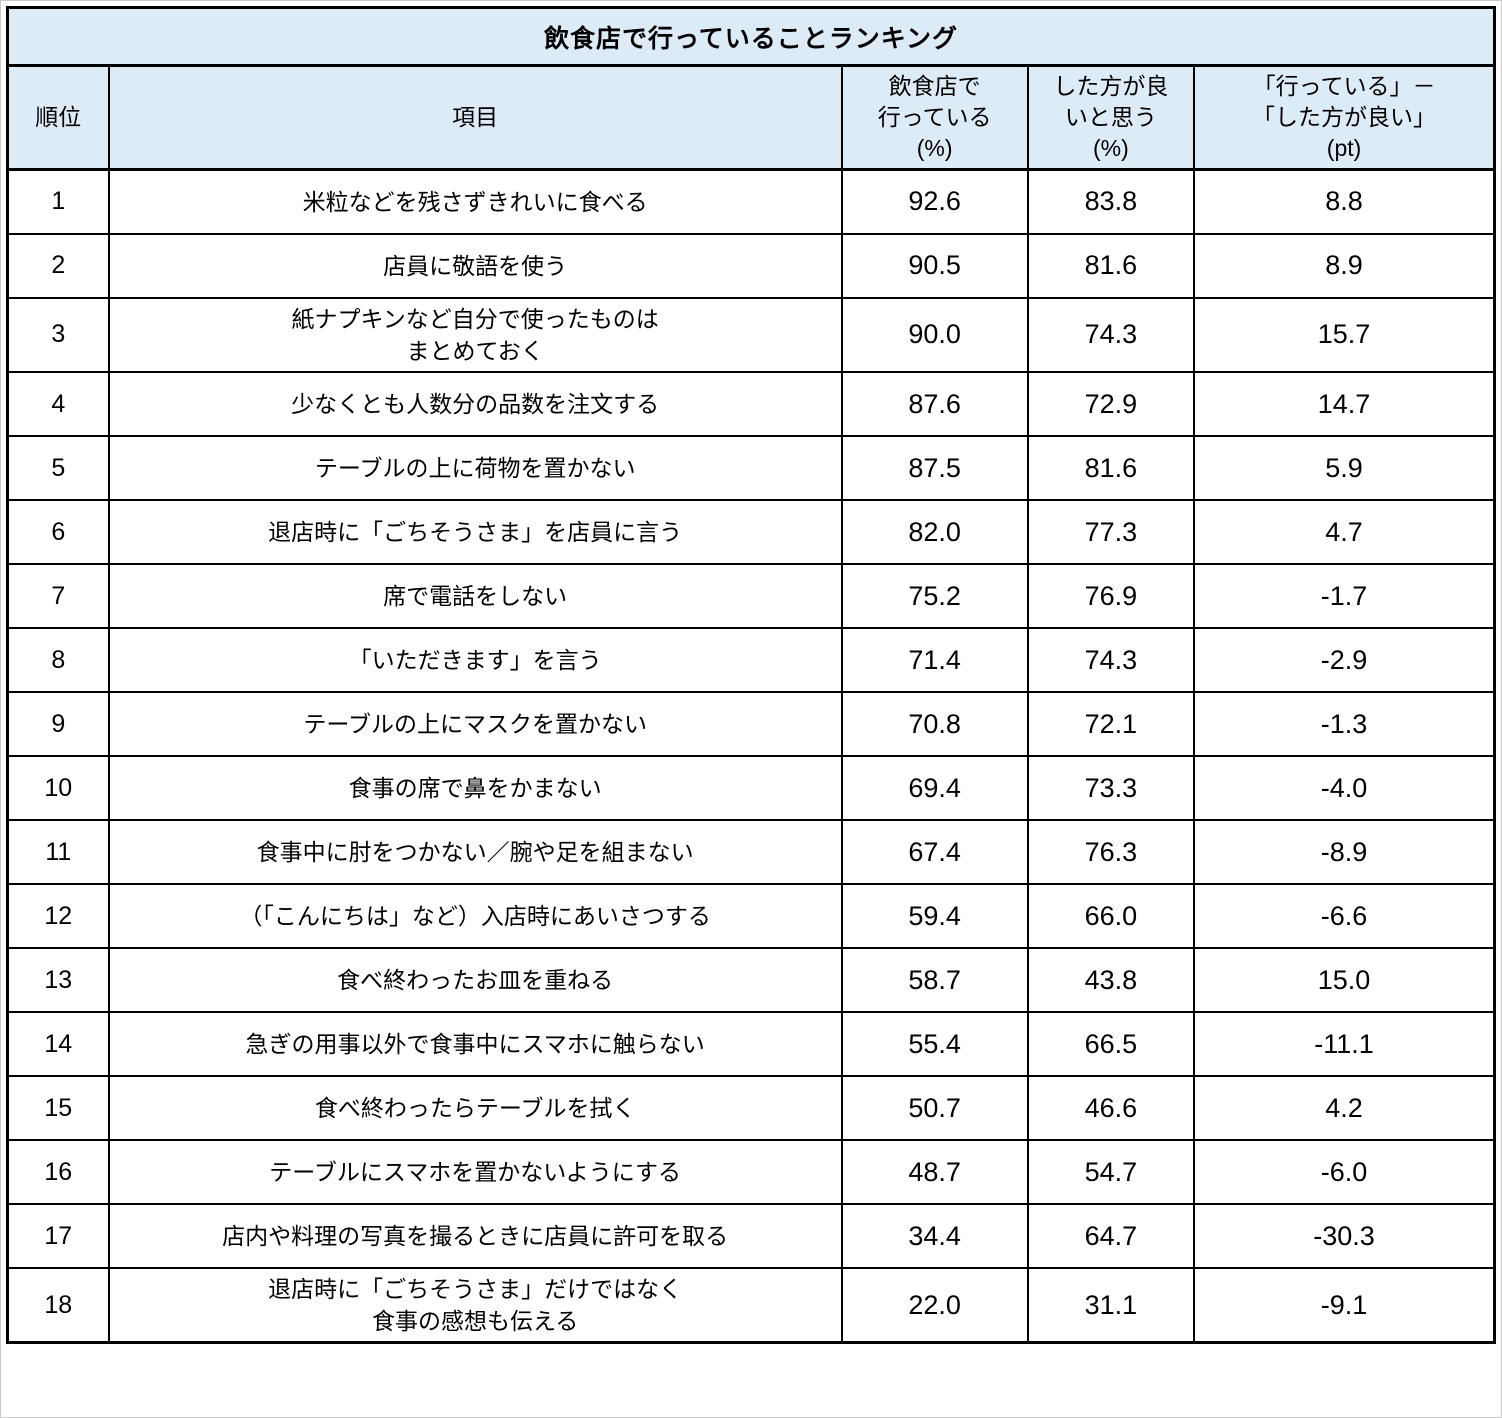  I want to click on diff-pt-cell: -6.6, so click(1344, 916).